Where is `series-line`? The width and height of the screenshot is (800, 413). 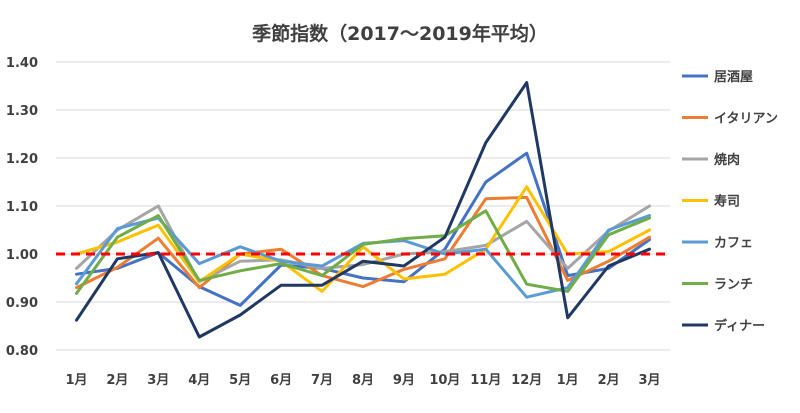
series-line is located at coordinates (363, 252).